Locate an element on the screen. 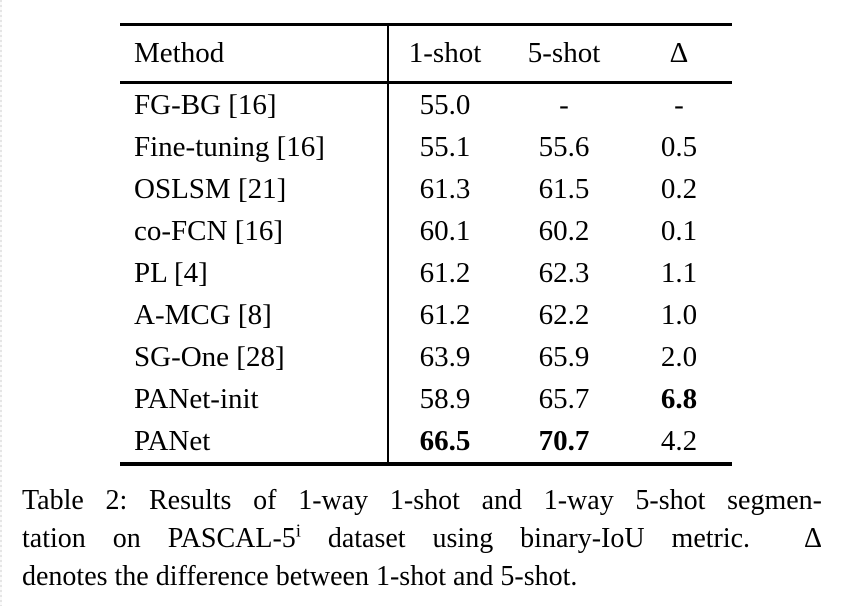 This screenshot has width=844, height=606. table-mid-rule is located at coordinates (426, 82).